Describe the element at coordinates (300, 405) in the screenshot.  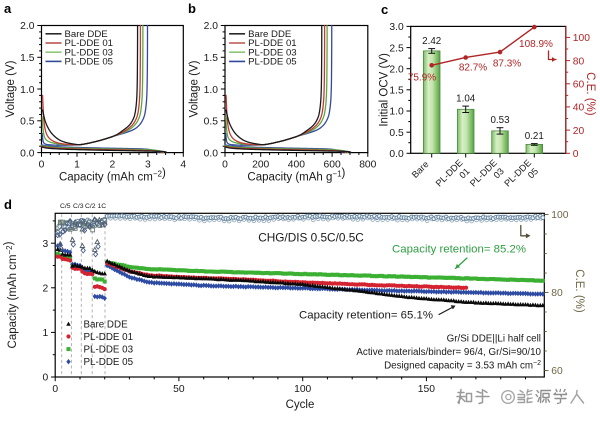
I see `svg-text: Cycle` at that location.